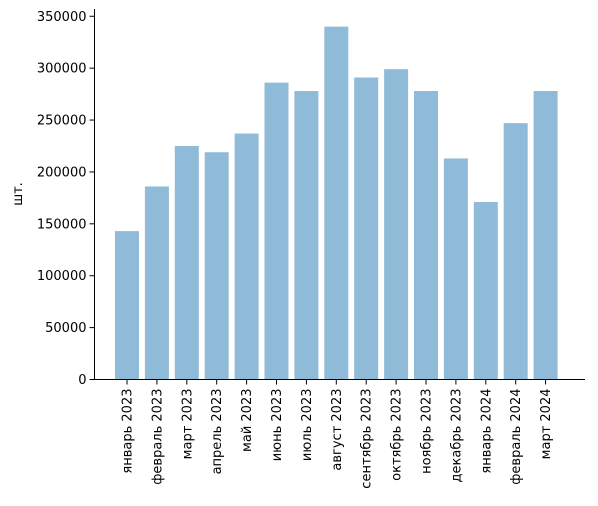 This screenshot has width=598, height=506. Describe the element at coordinates (65, 328) in the screenshot. I see `y-tick-label: 50000` at that location.